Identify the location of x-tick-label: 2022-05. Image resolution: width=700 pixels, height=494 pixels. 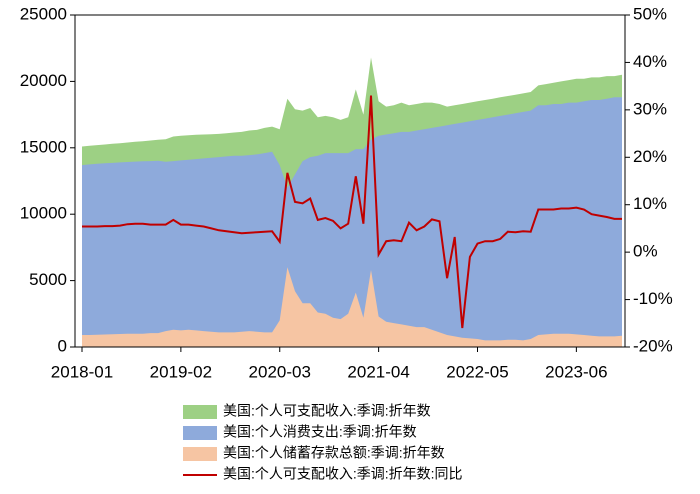
(477, 371).